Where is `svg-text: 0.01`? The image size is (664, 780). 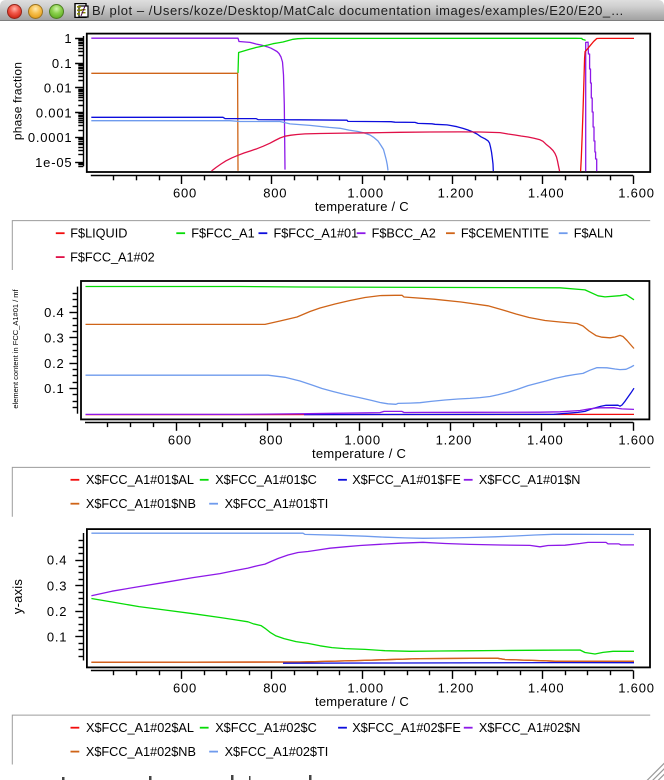
svg-text: 0.01 is located at coordinates (58, 88).